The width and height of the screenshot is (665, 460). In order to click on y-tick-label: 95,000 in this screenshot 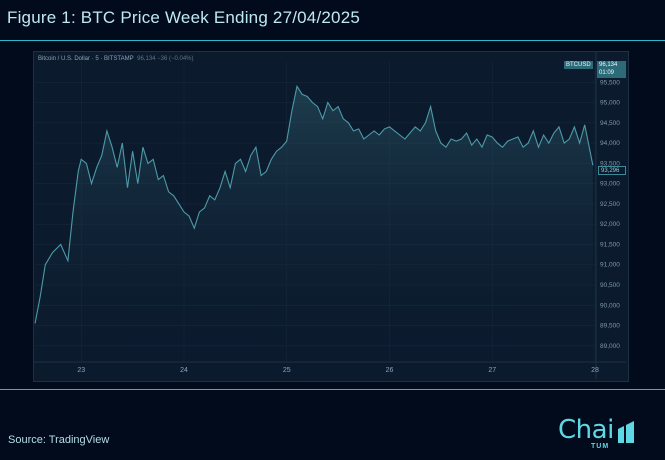, I will do `click(610, 103)`.